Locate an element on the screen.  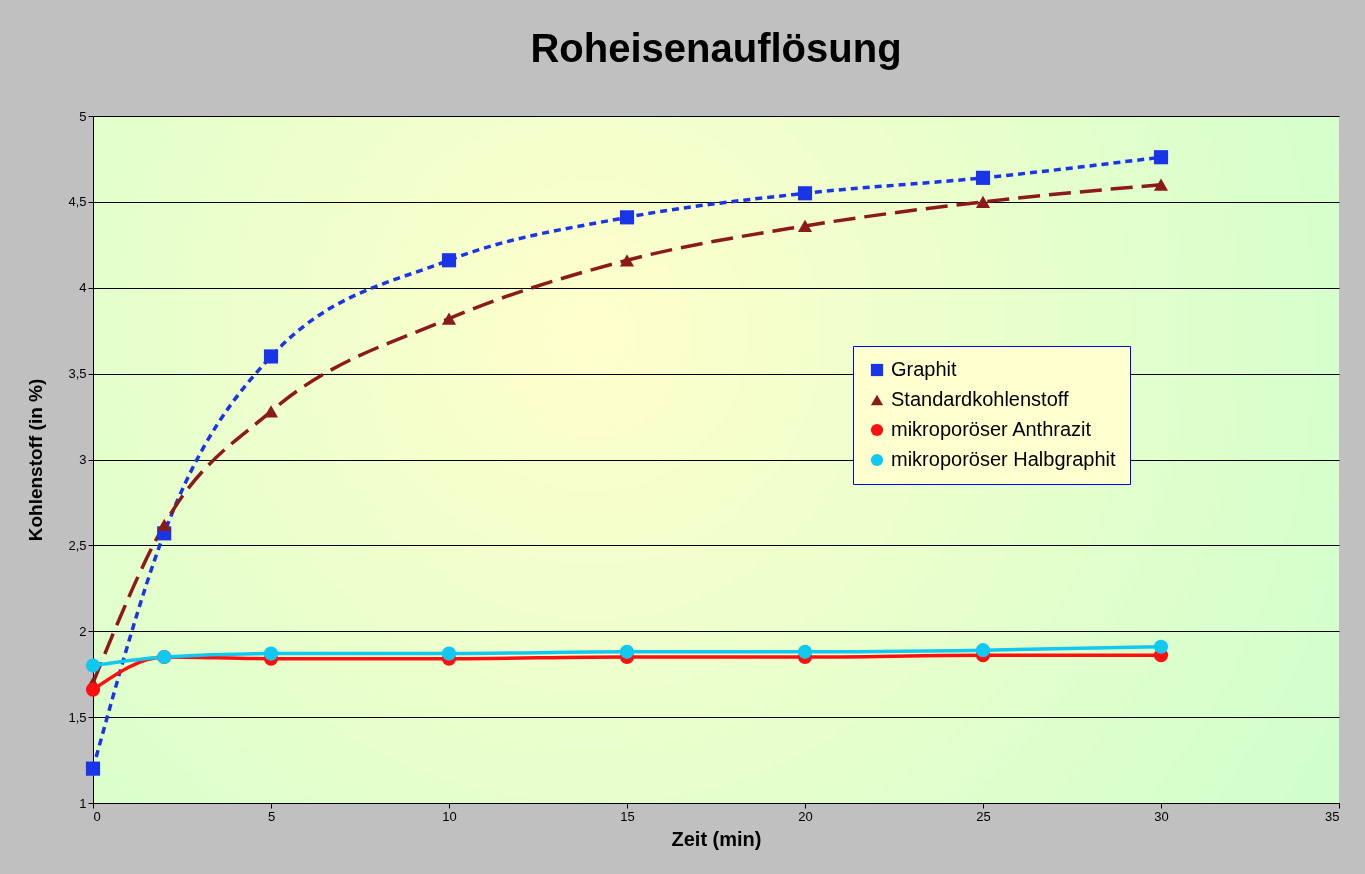
chart-title: Roheisenauflösung is located at coordinates (716, 48).